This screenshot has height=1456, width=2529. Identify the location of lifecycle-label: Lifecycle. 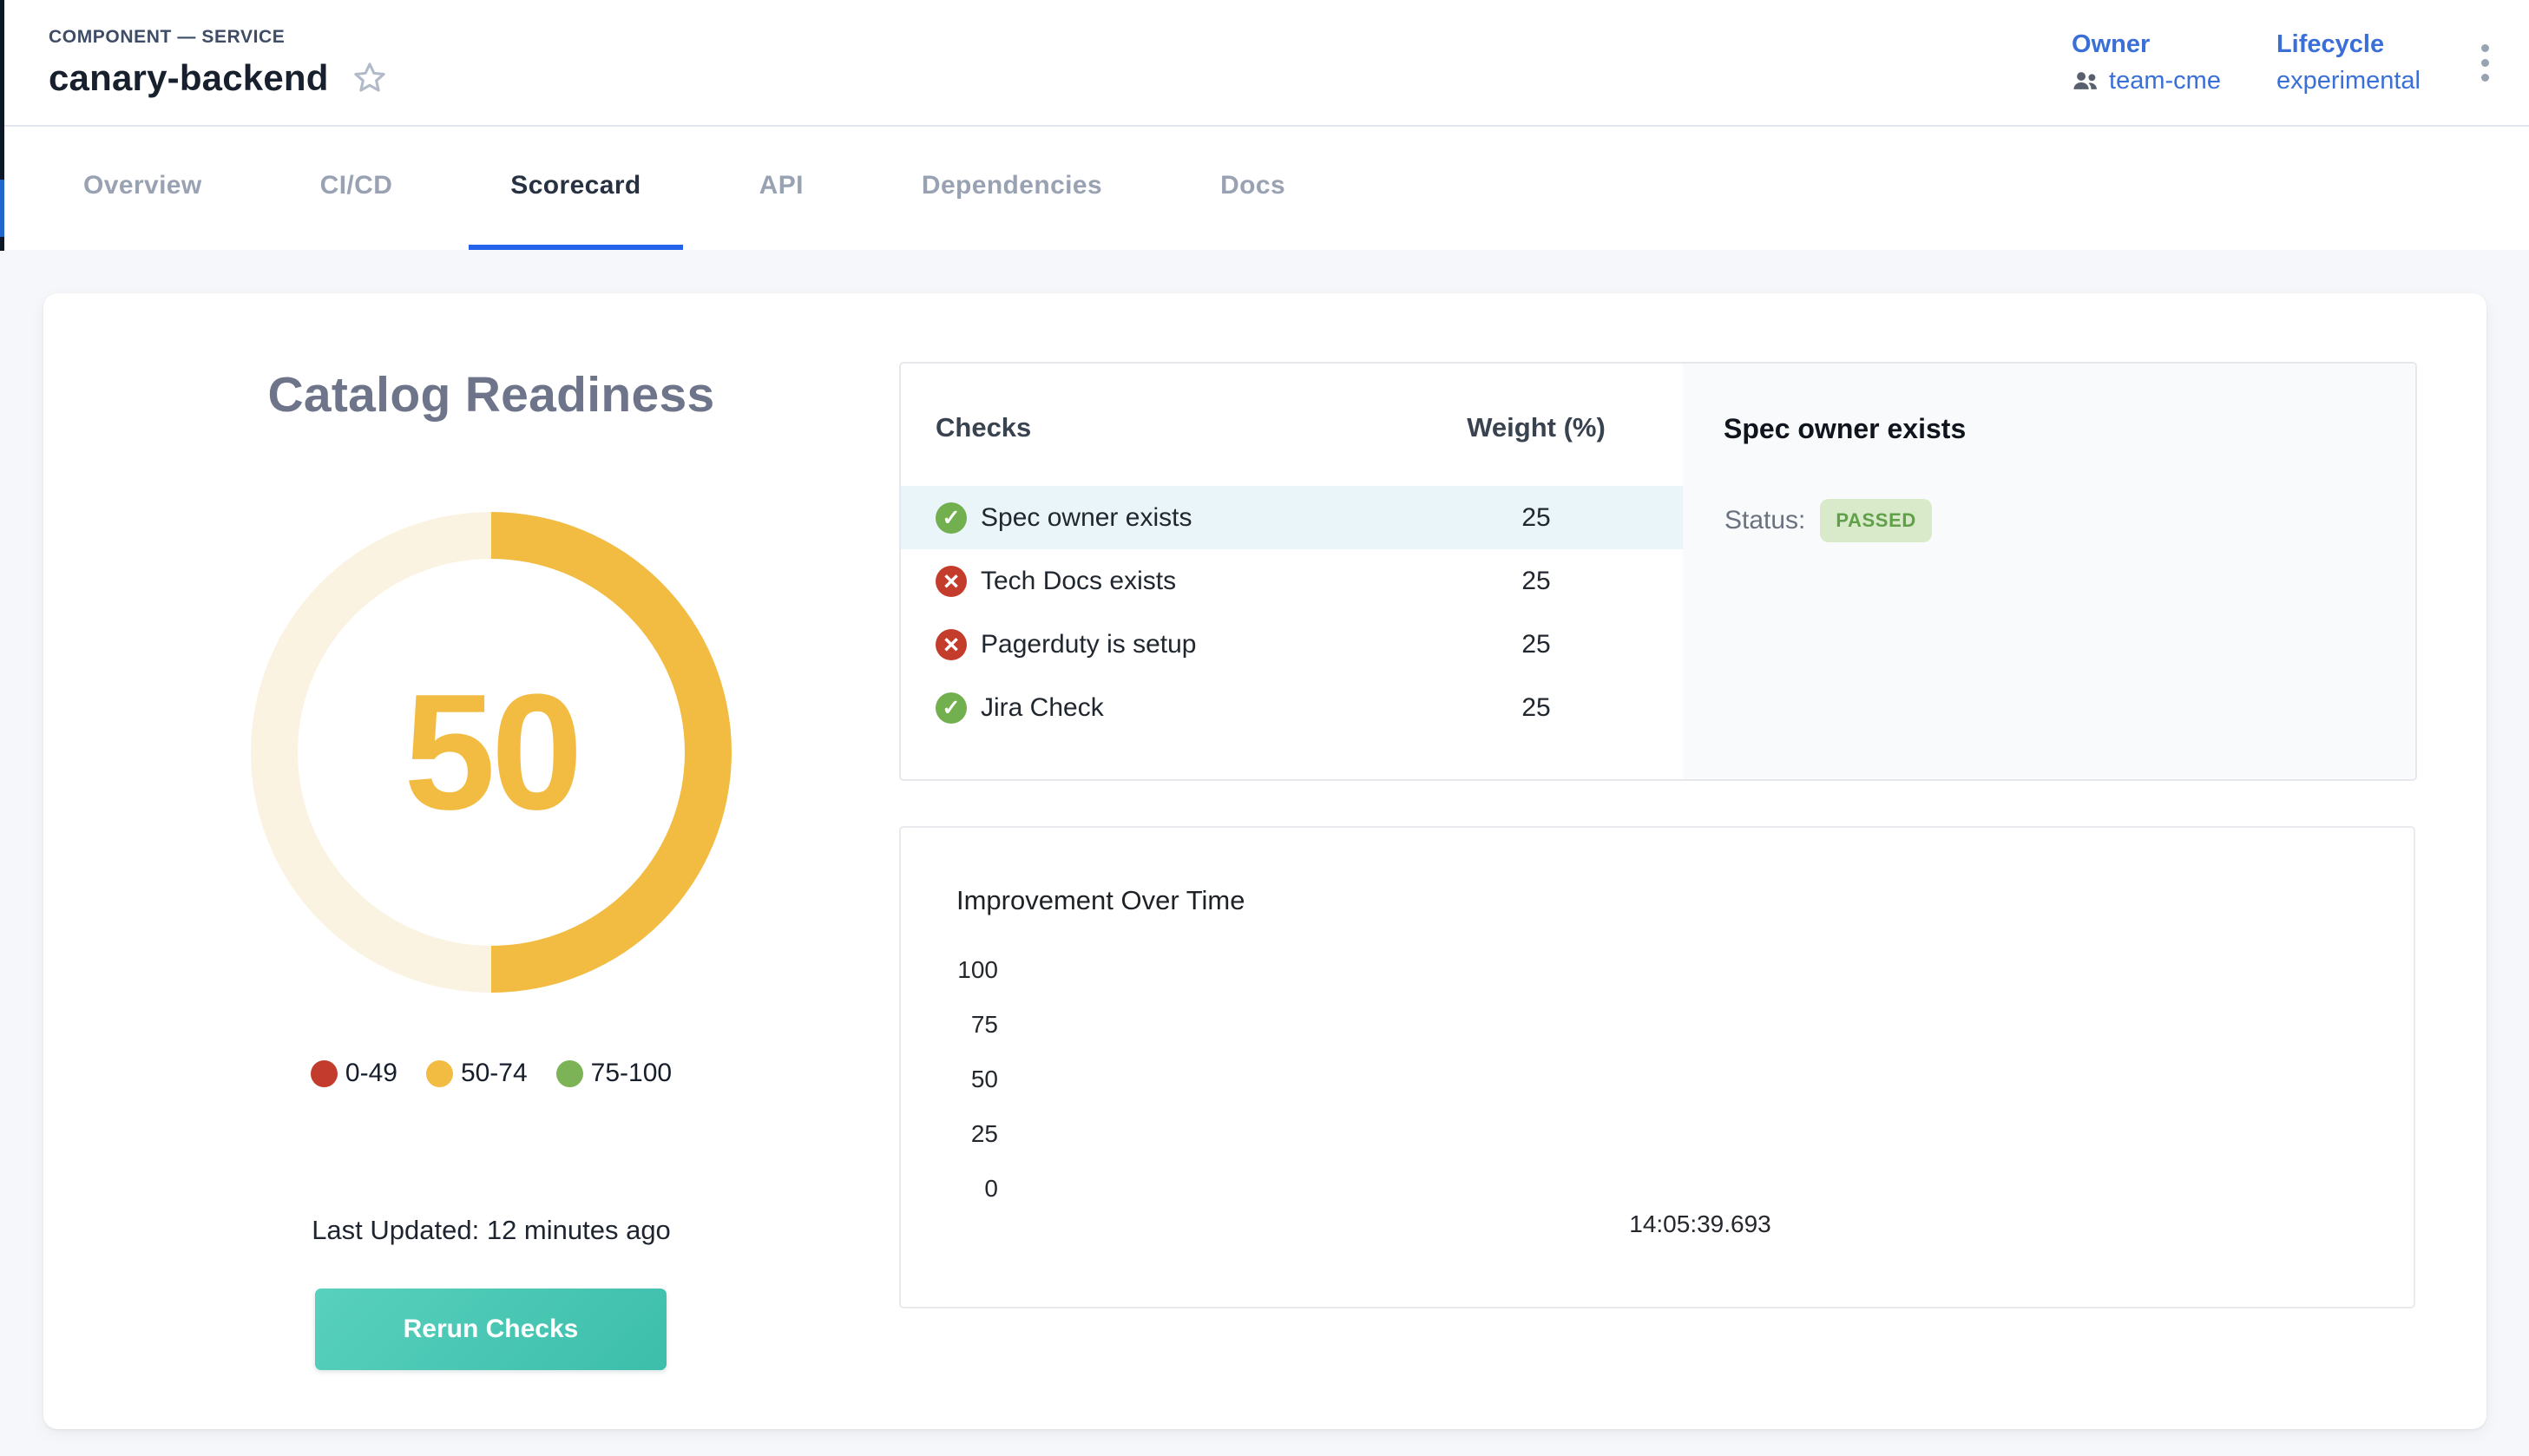
(2330, 44).